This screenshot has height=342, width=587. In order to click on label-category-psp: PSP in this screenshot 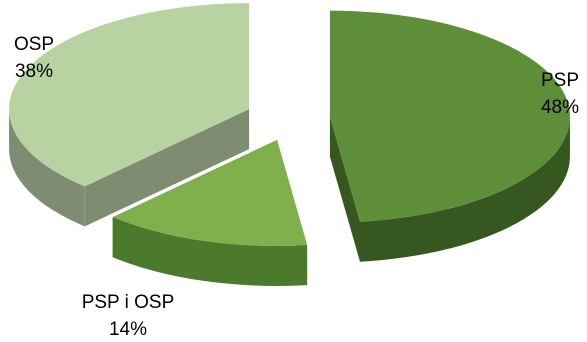, I will do `click(560, 80)`.